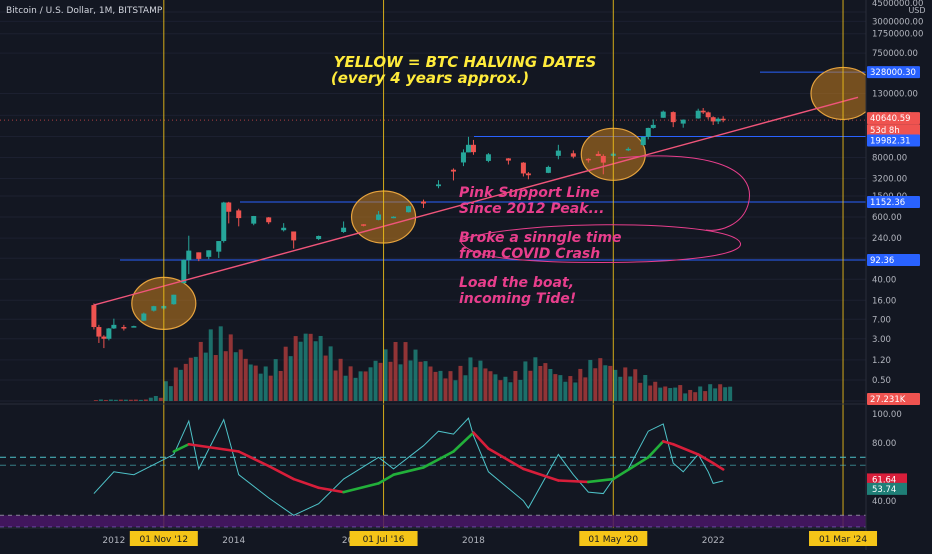 Image resolution: width=932 pixels, height=554 pixels. Describe the element at coordinates (465, 62) in the screenshot. I see `halving-title: YELLOW = BTC HALVING DATES` at that location.